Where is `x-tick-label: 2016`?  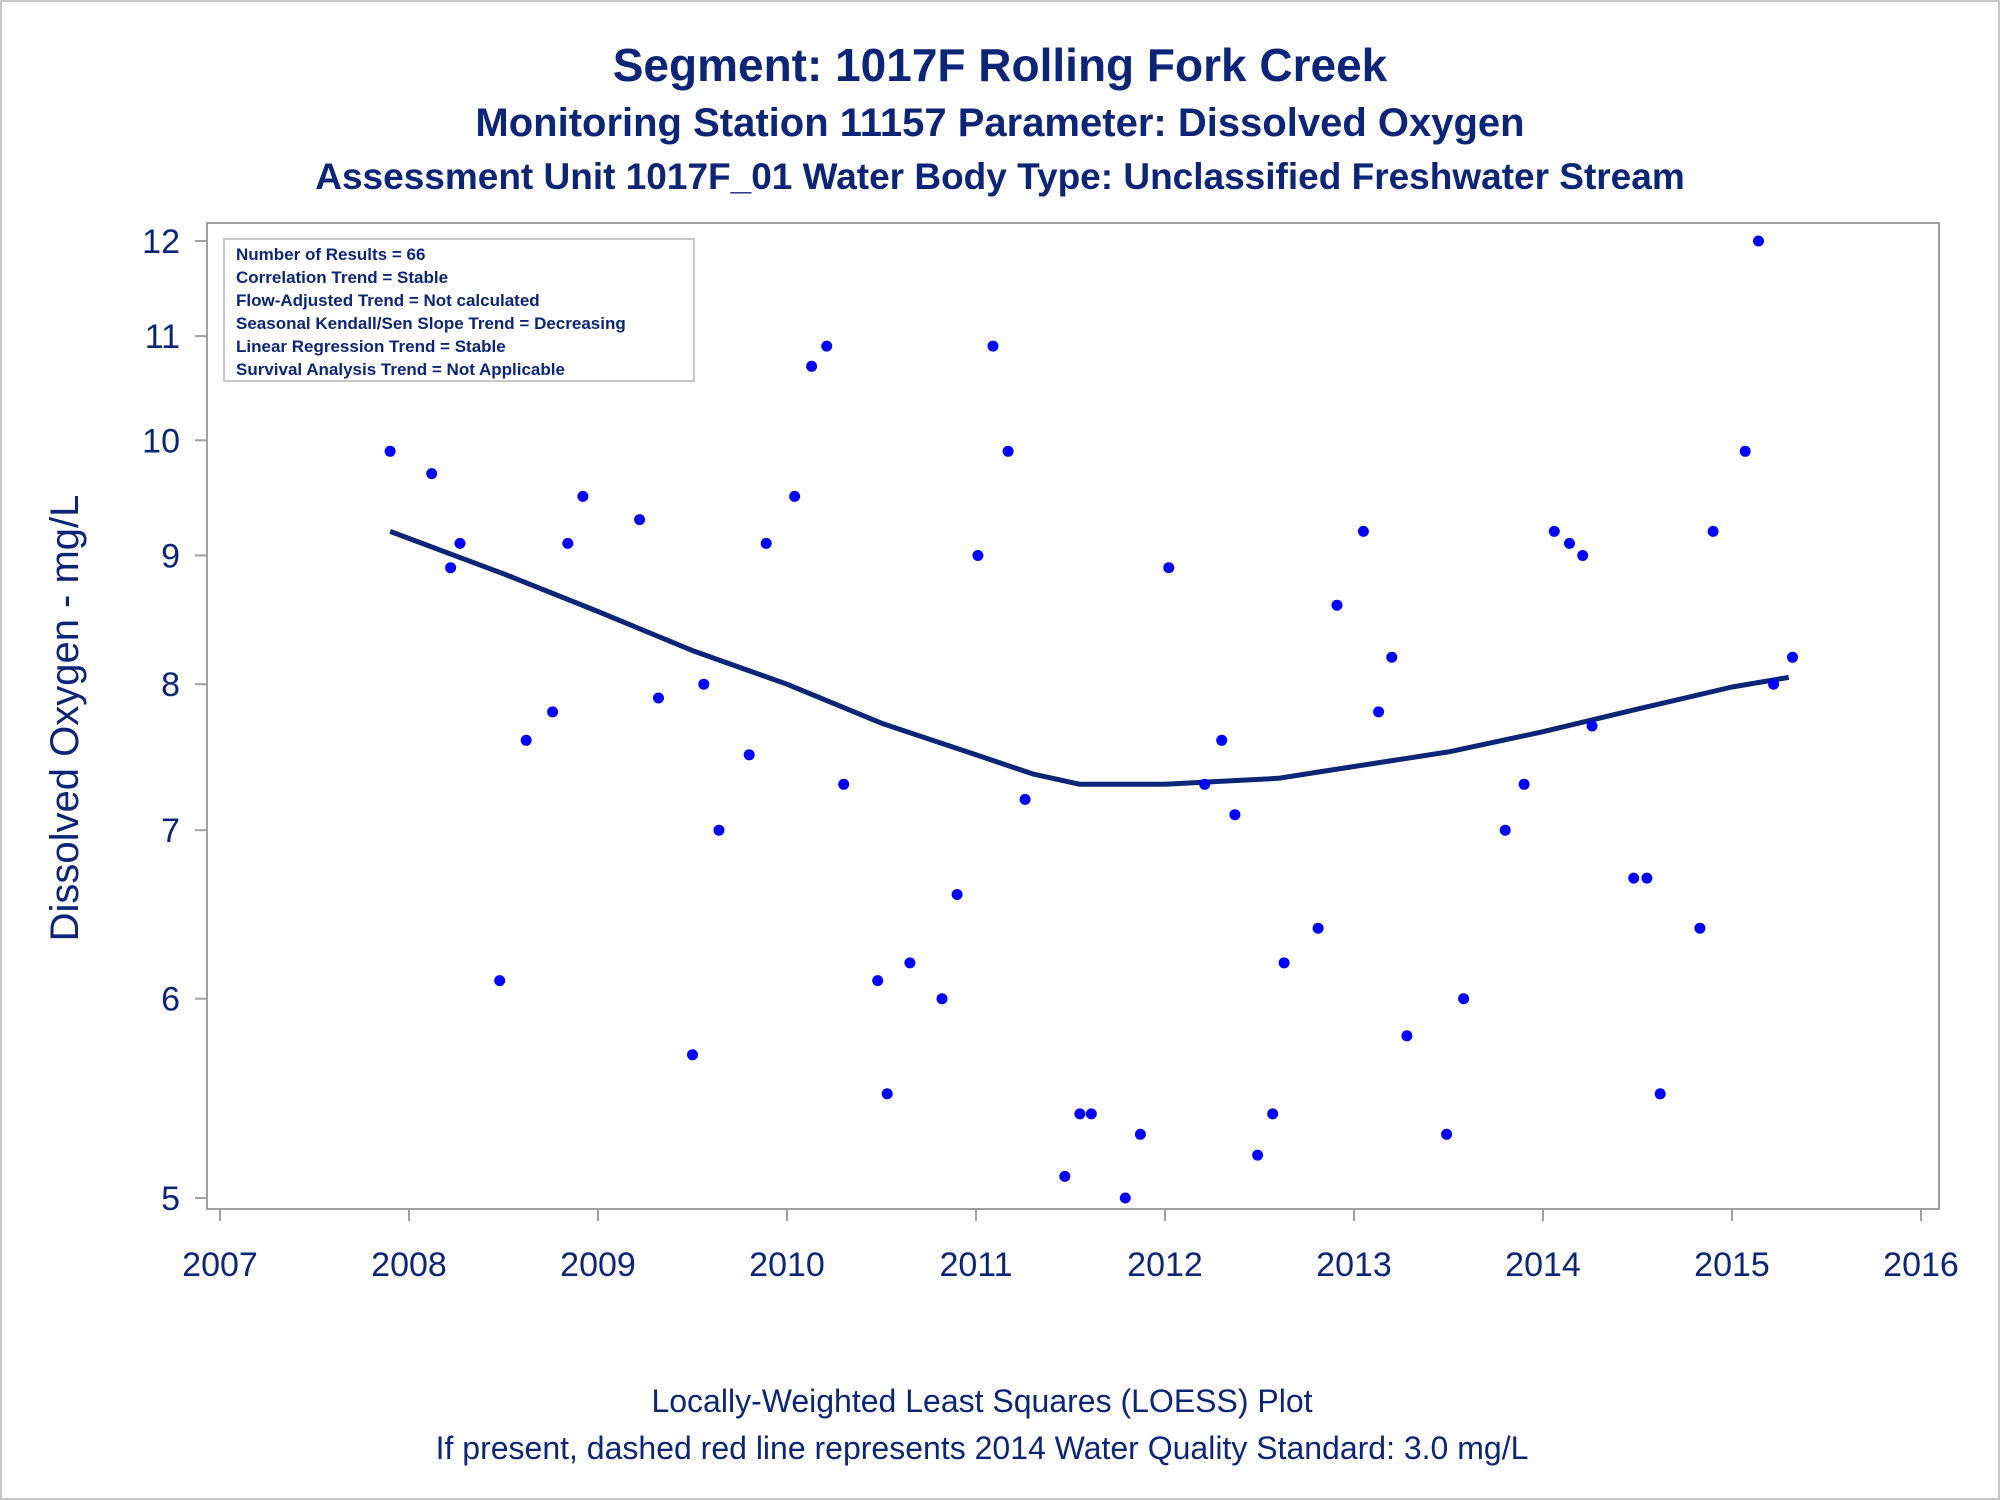 x-tick-label: 2016 is located at coordinates (1921, 1265).